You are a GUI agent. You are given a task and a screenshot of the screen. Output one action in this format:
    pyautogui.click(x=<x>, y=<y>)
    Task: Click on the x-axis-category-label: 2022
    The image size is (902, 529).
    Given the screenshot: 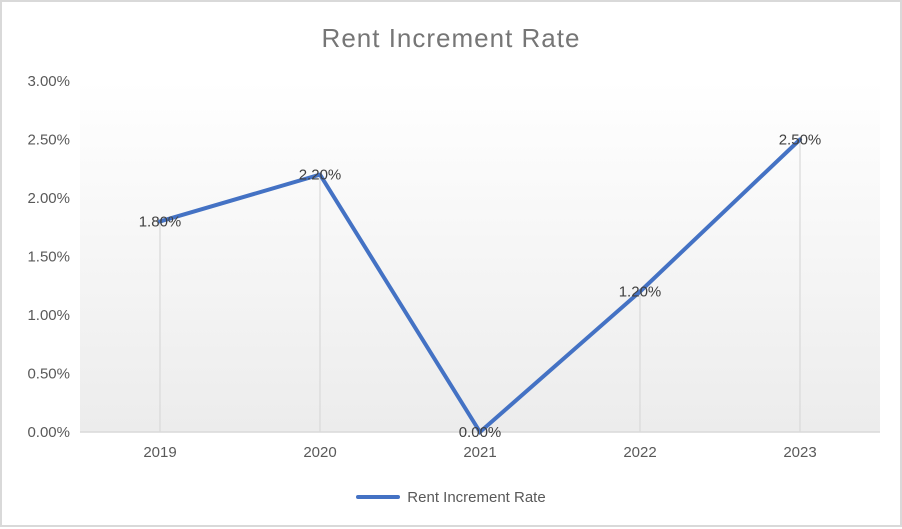 What is the action you would take?
    pyautogui.click(x=639, y=452)
    